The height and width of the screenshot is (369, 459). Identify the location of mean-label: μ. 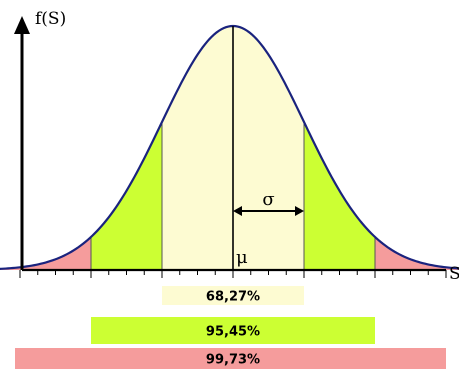
(242, 257).